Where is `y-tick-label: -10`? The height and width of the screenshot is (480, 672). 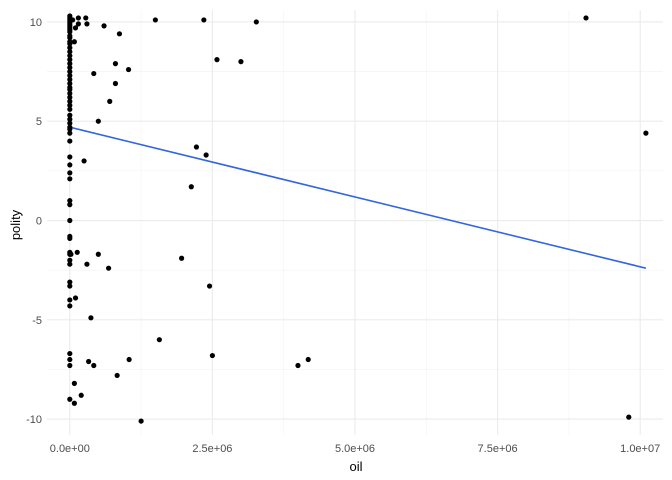 y-tick-label: -10 is located at coordinates (34, 420).